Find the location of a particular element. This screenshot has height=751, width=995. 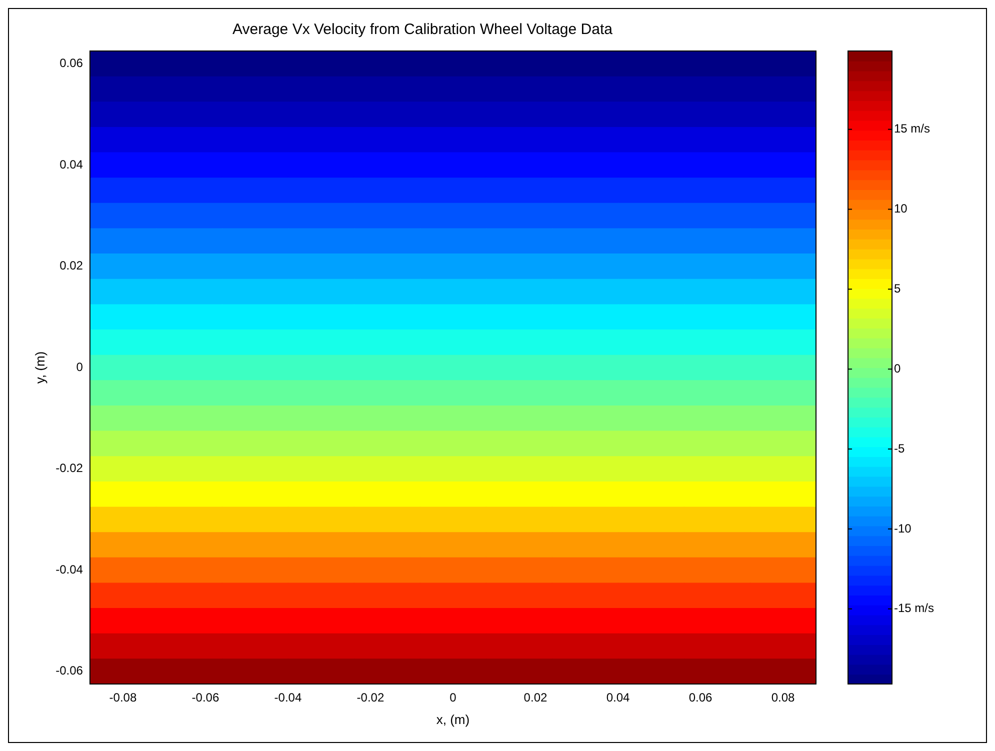

x-tick-label: 0.04 is located at coordinates (618, 697).